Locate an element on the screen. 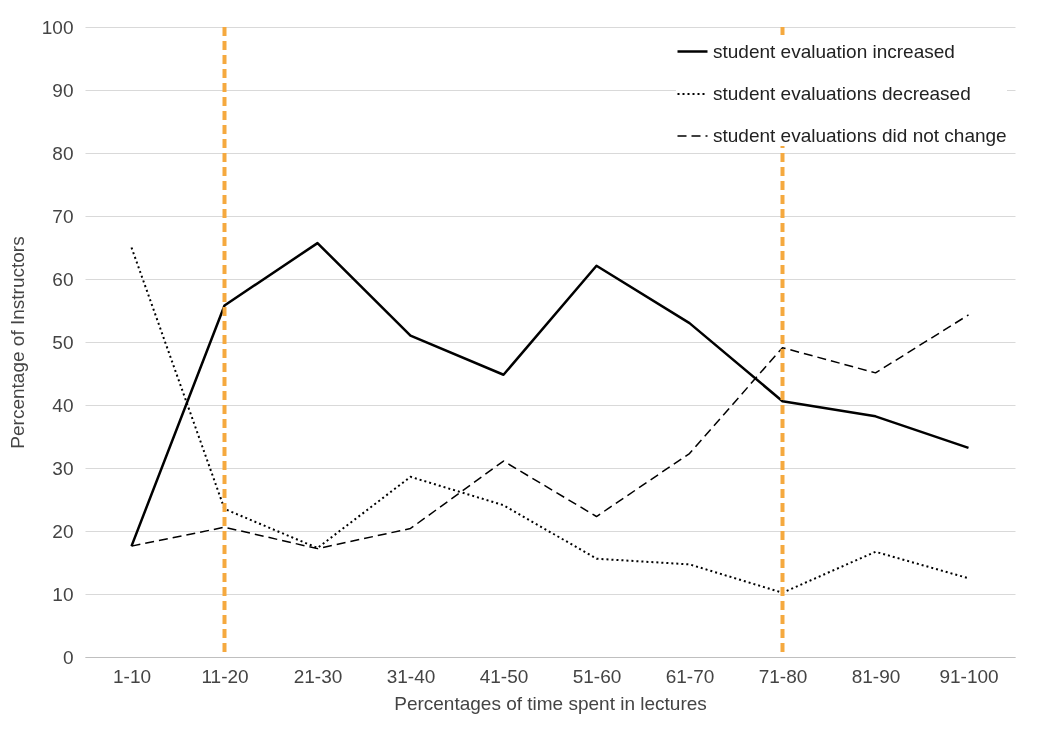 Image resolution: width=1055 pixels, height=748 pixels. y-tick-label: 80 is located at coordinates (63, 153).